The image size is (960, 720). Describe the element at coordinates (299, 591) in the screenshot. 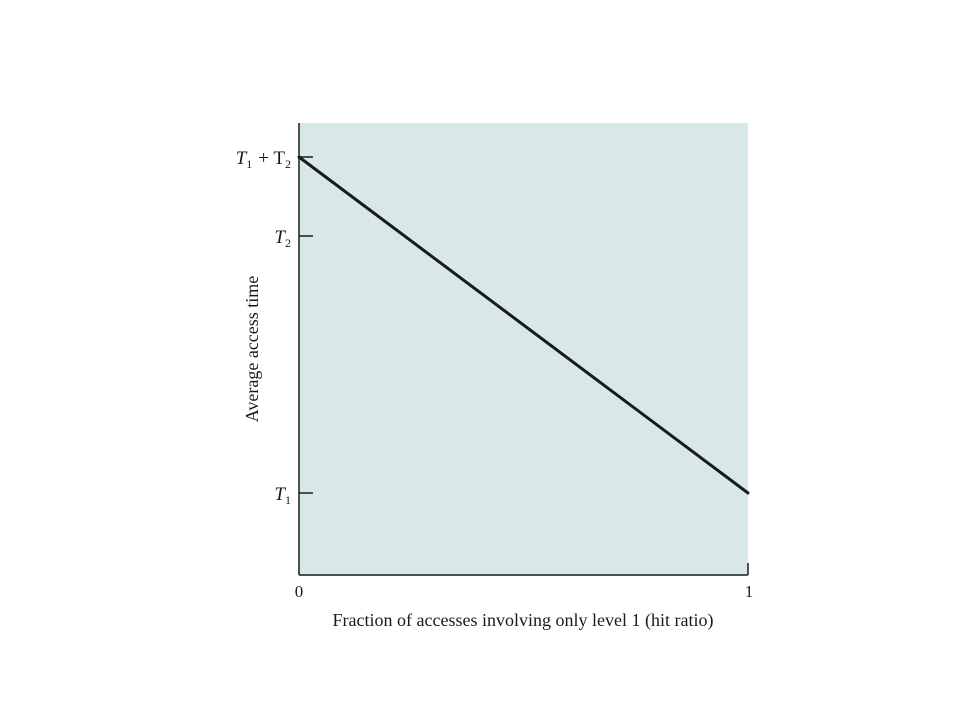

I see `x-tick-label-0: 0` at that location.